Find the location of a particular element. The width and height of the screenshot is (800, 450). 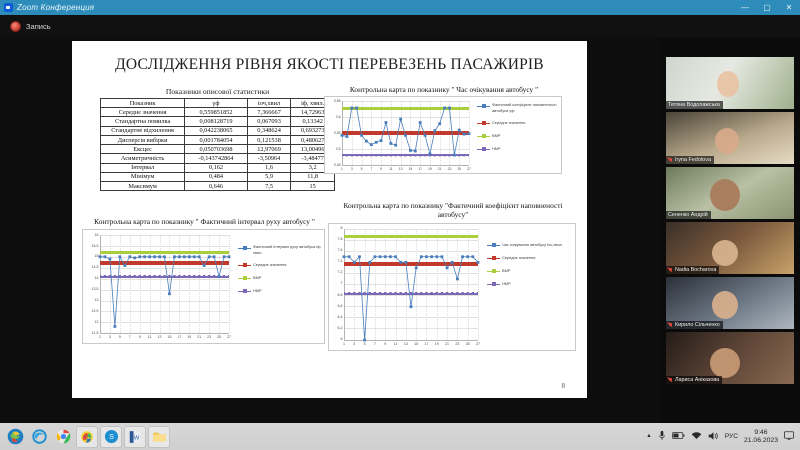

y-axis-tick-label: 7 is located at coordinates (341, 283).